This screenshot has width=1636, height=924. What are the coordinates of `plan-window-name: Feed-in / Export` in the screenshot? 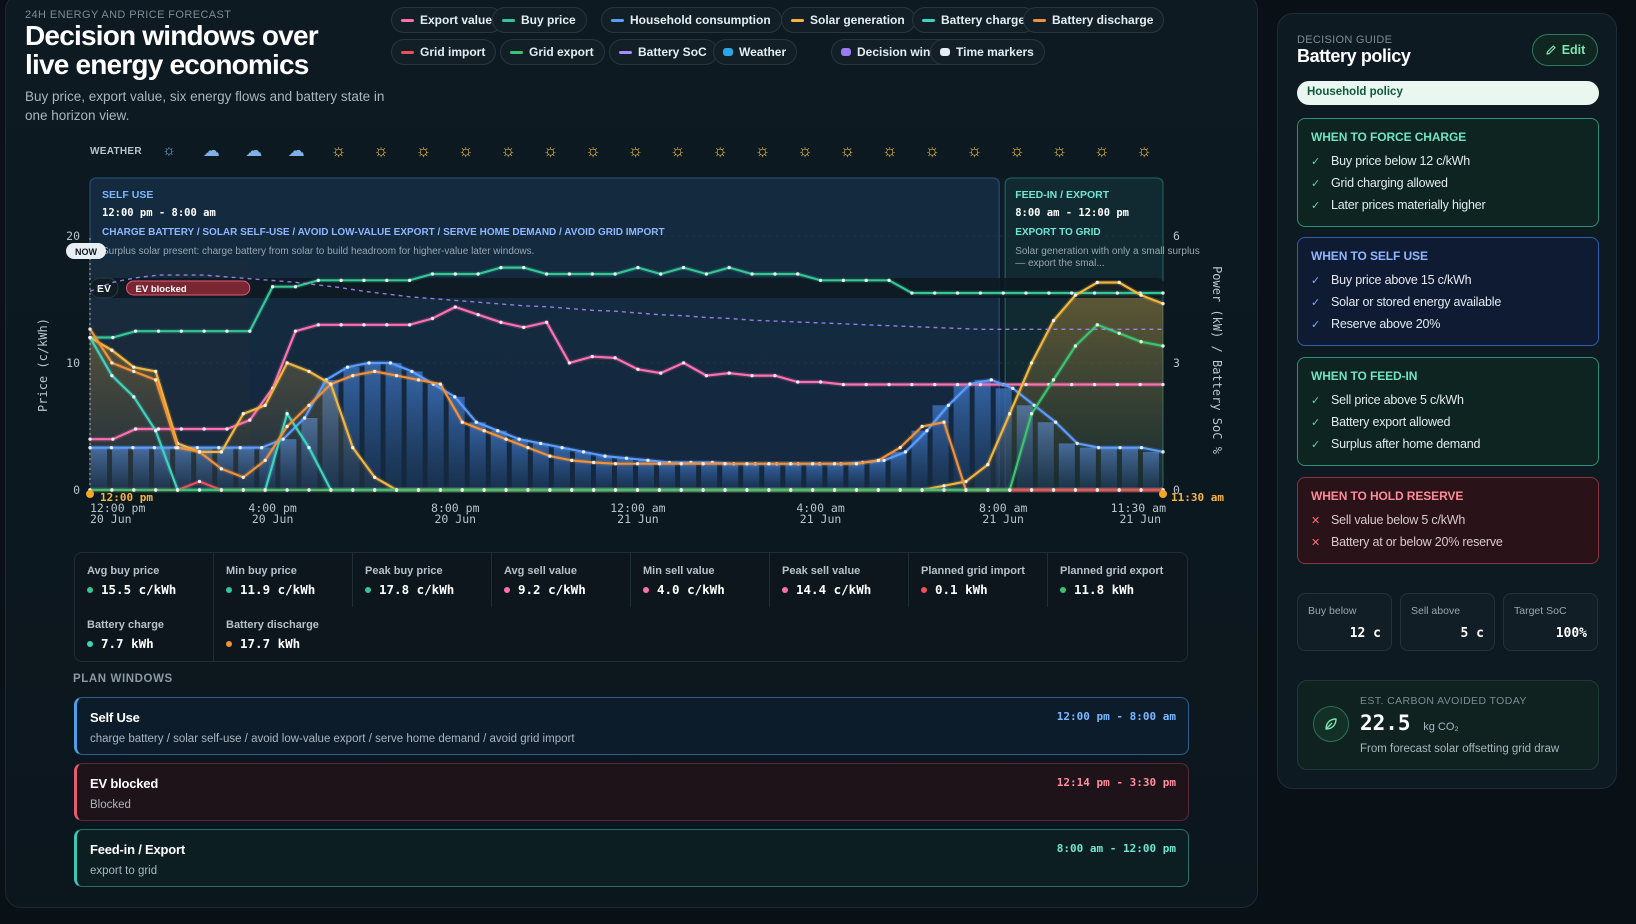 It's located at (138, 849).